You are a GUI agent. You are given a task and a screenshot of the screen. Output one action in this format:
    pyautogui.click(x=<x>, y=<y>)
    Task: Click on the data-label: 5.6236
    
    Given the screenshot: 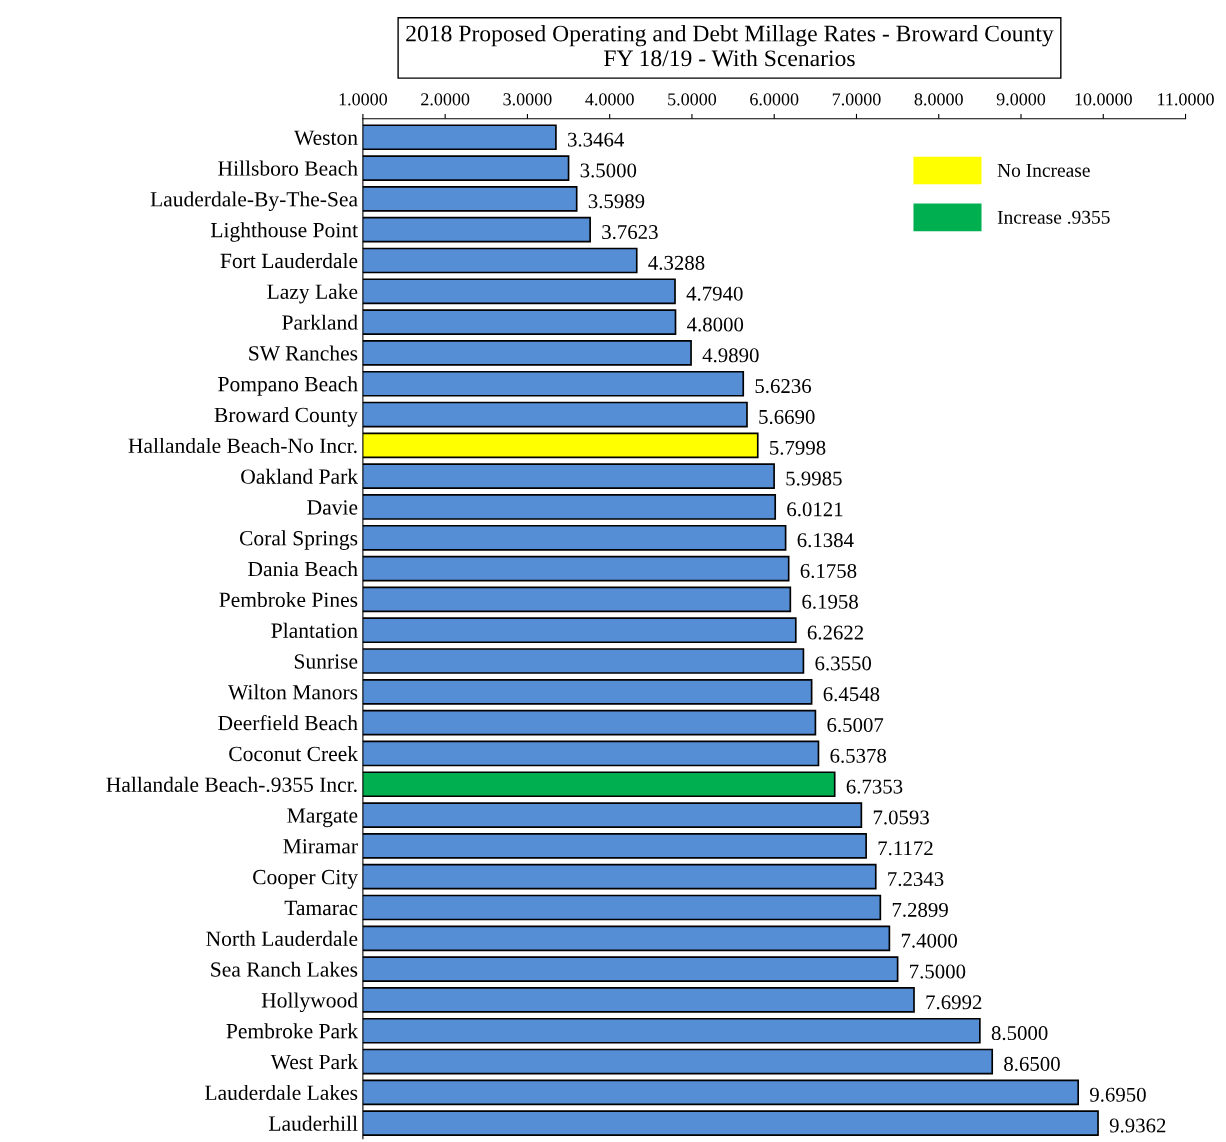 What is the action you would take?
    pyautogui.click(x=783, y=386)
    